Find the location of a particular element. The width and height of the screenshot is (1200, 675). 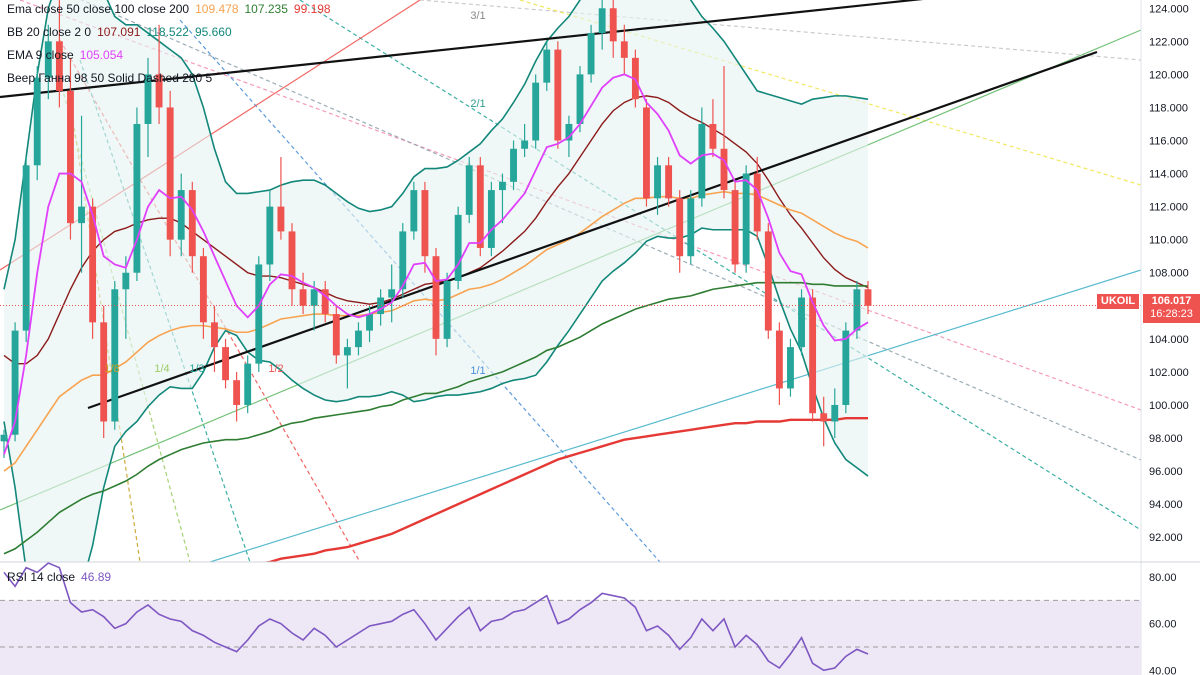

price-tick-label: 98.000 is located at coordinates (1166, 439).